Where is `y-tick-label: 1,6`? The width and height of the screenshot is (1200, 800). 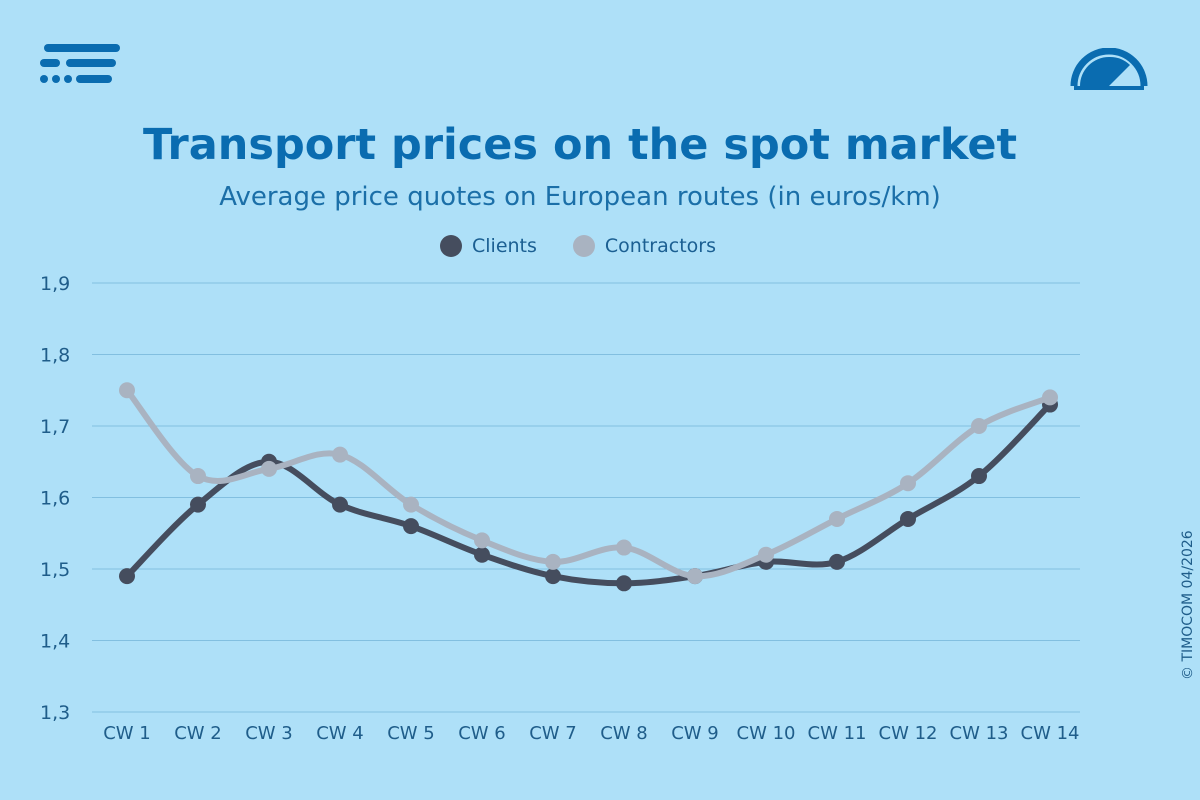
y-tick-label: 1,6 is located at coordinates (55, 499).